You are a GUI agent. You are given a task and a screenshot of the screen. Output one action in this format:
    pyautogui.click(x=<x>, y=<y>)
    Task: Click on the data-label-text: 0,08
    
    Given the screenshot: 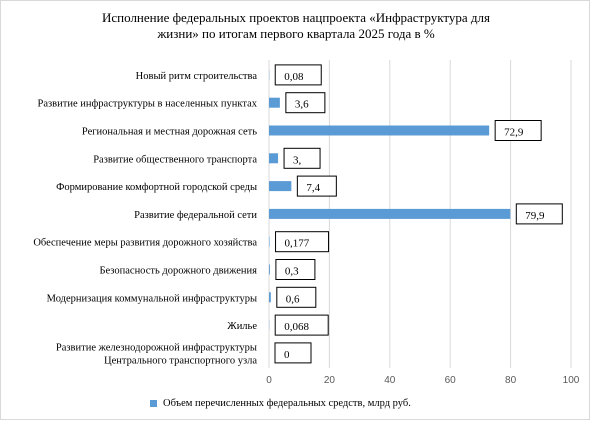 What is the action you would take?
    pyautogui.click(x=294, y=77)
    